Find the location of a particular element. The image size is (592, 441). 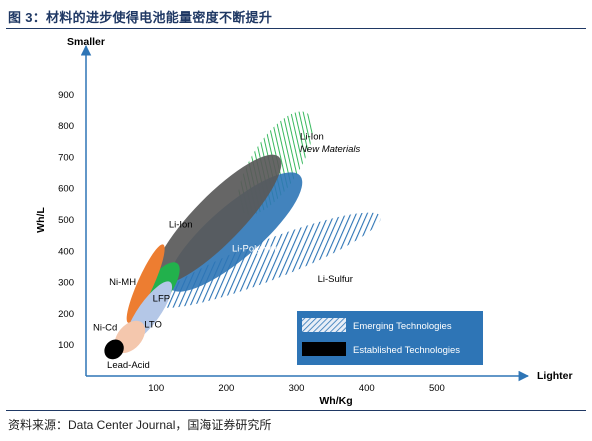

region-lead-acid is located at coordinates (114, 349).